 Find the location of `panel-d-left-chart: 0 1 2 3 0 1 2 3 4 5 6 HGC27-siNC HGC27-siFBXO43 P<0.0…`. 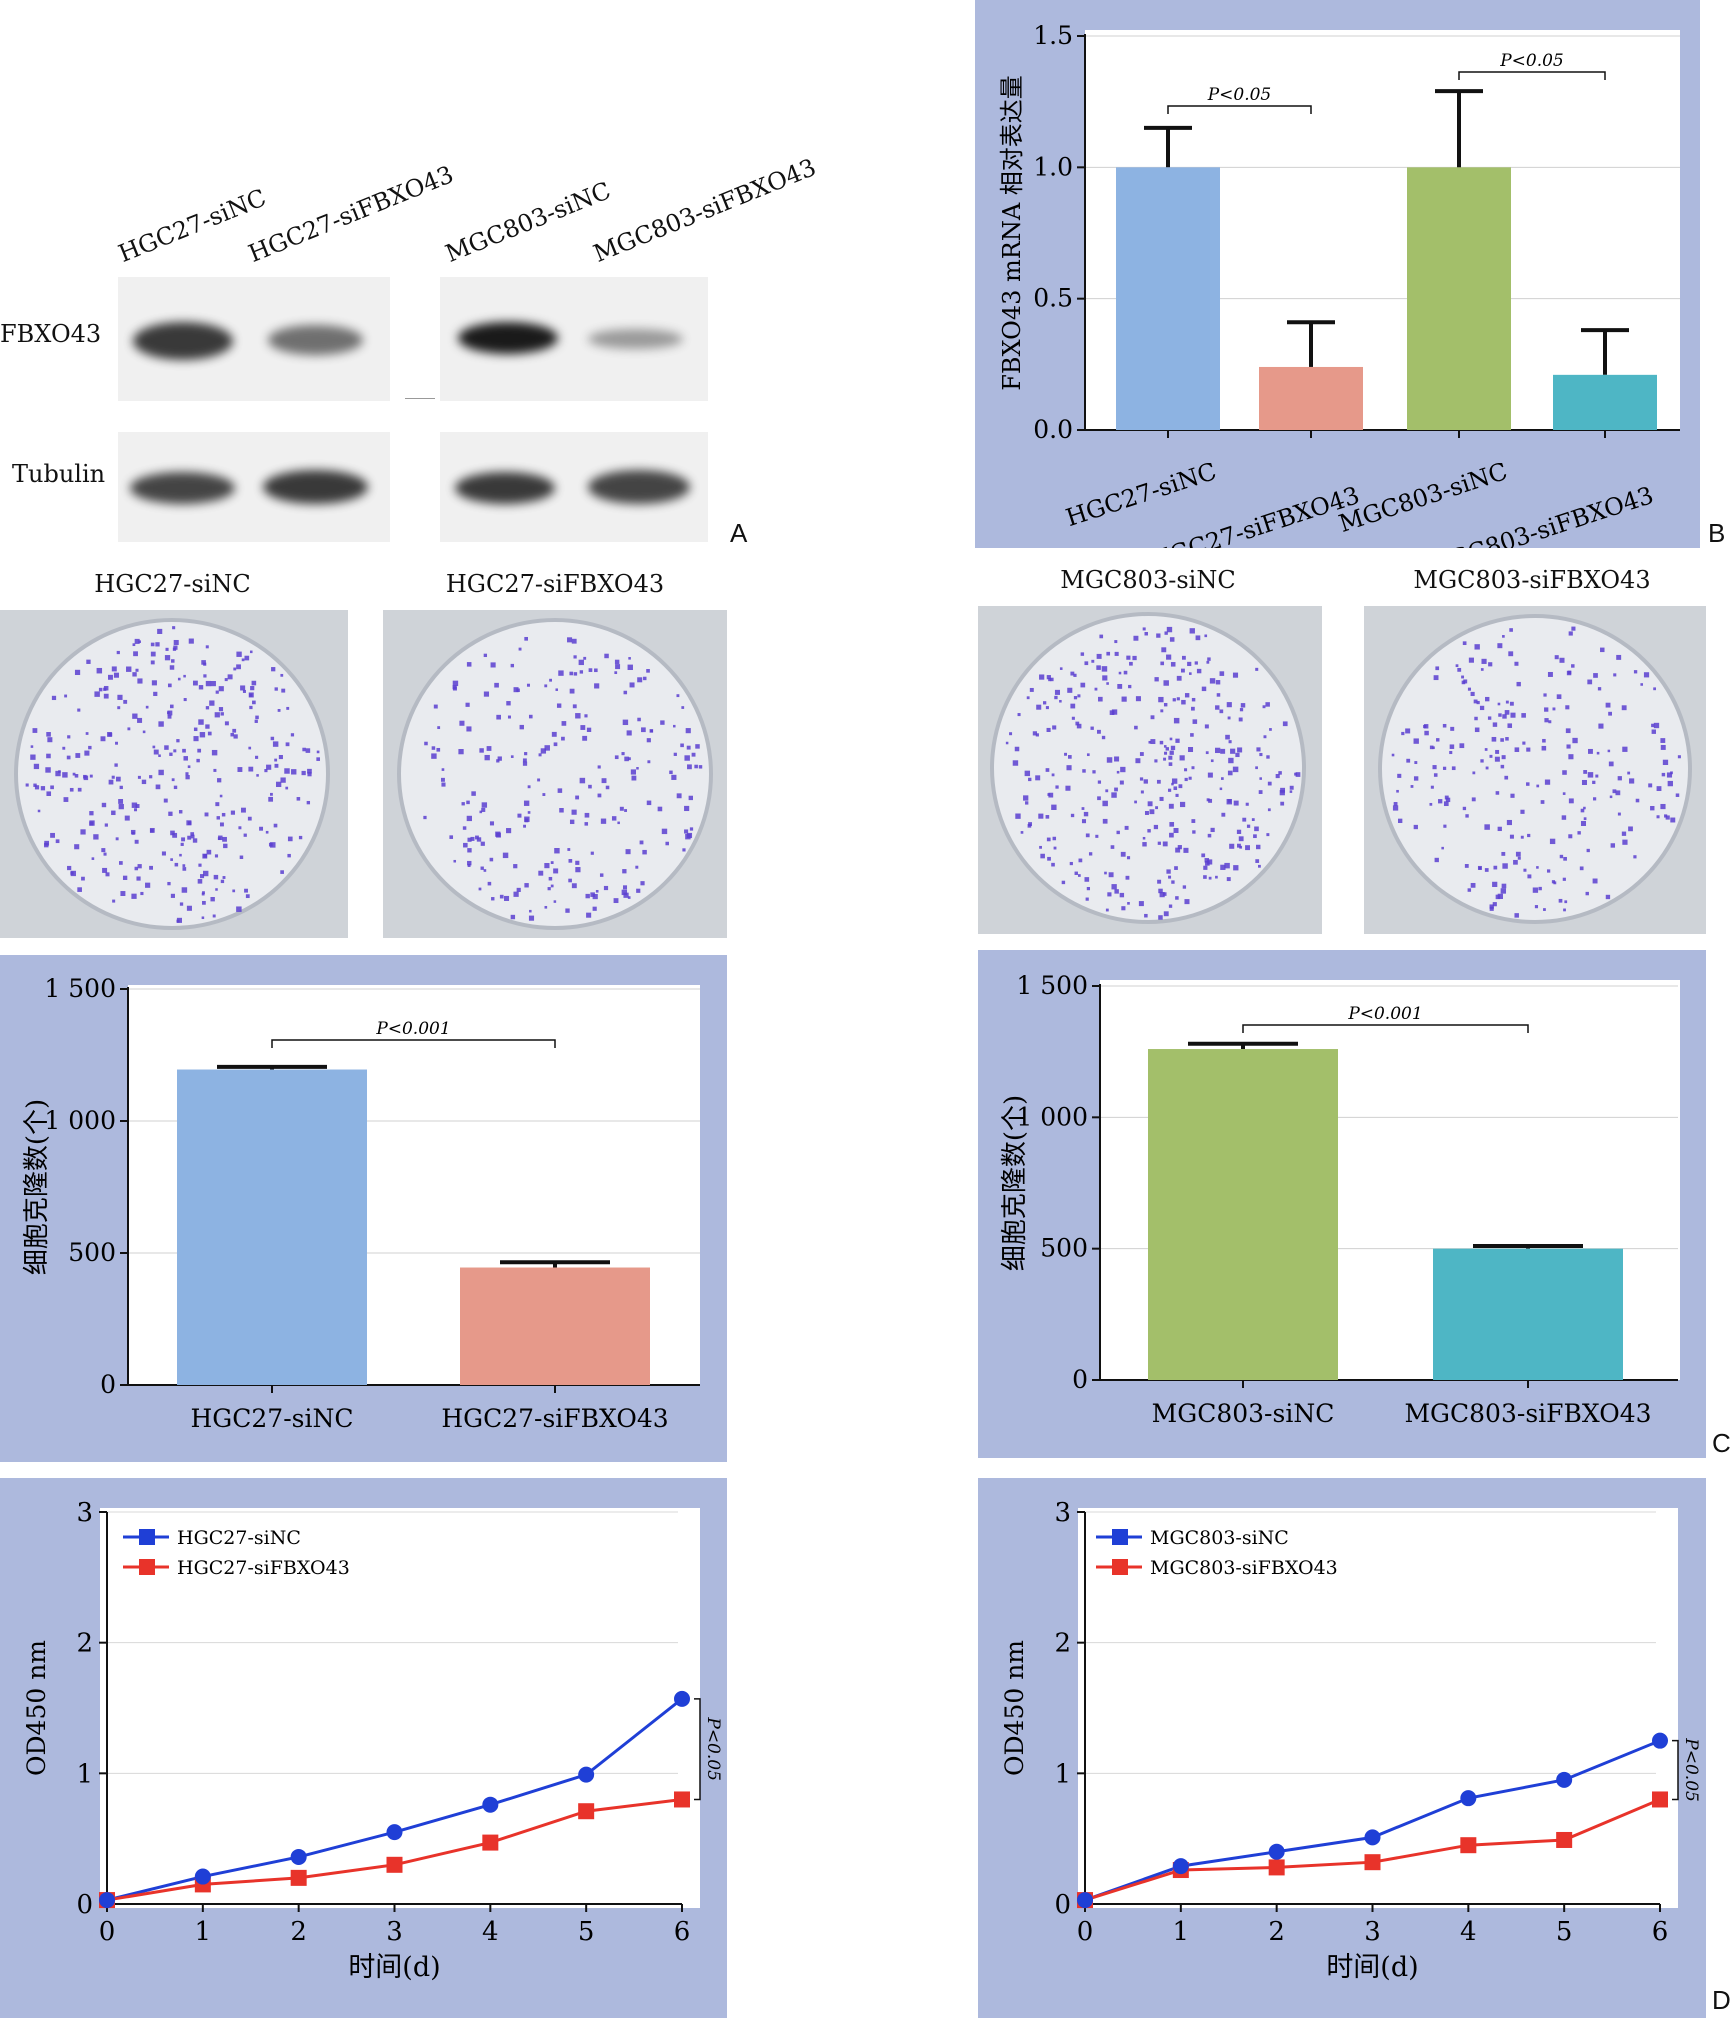

panel-d-left-chart: 0 1 2 3 0 1 2 3 4 5 6 HGC27-siNC HGC27-siFBXO43 P<0.0… is located at coordinates (372, 1740).